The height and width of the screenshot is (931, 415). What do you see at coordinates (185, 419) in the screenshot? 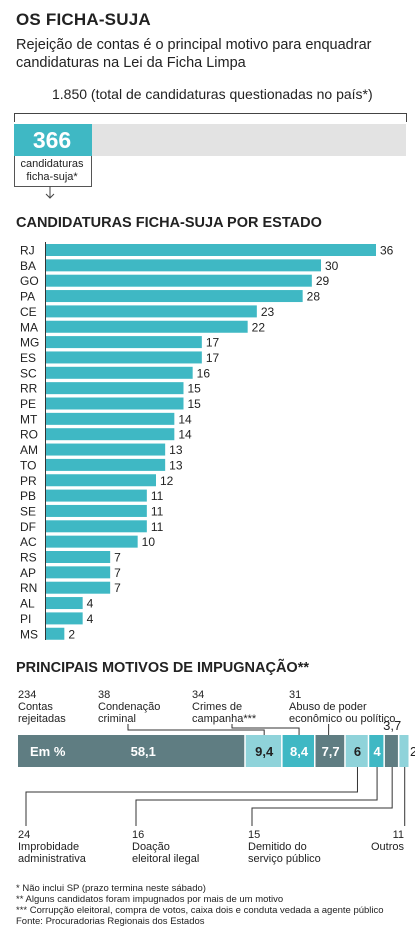
I see `state-value-label: 14` at bounding box center [185, 419].